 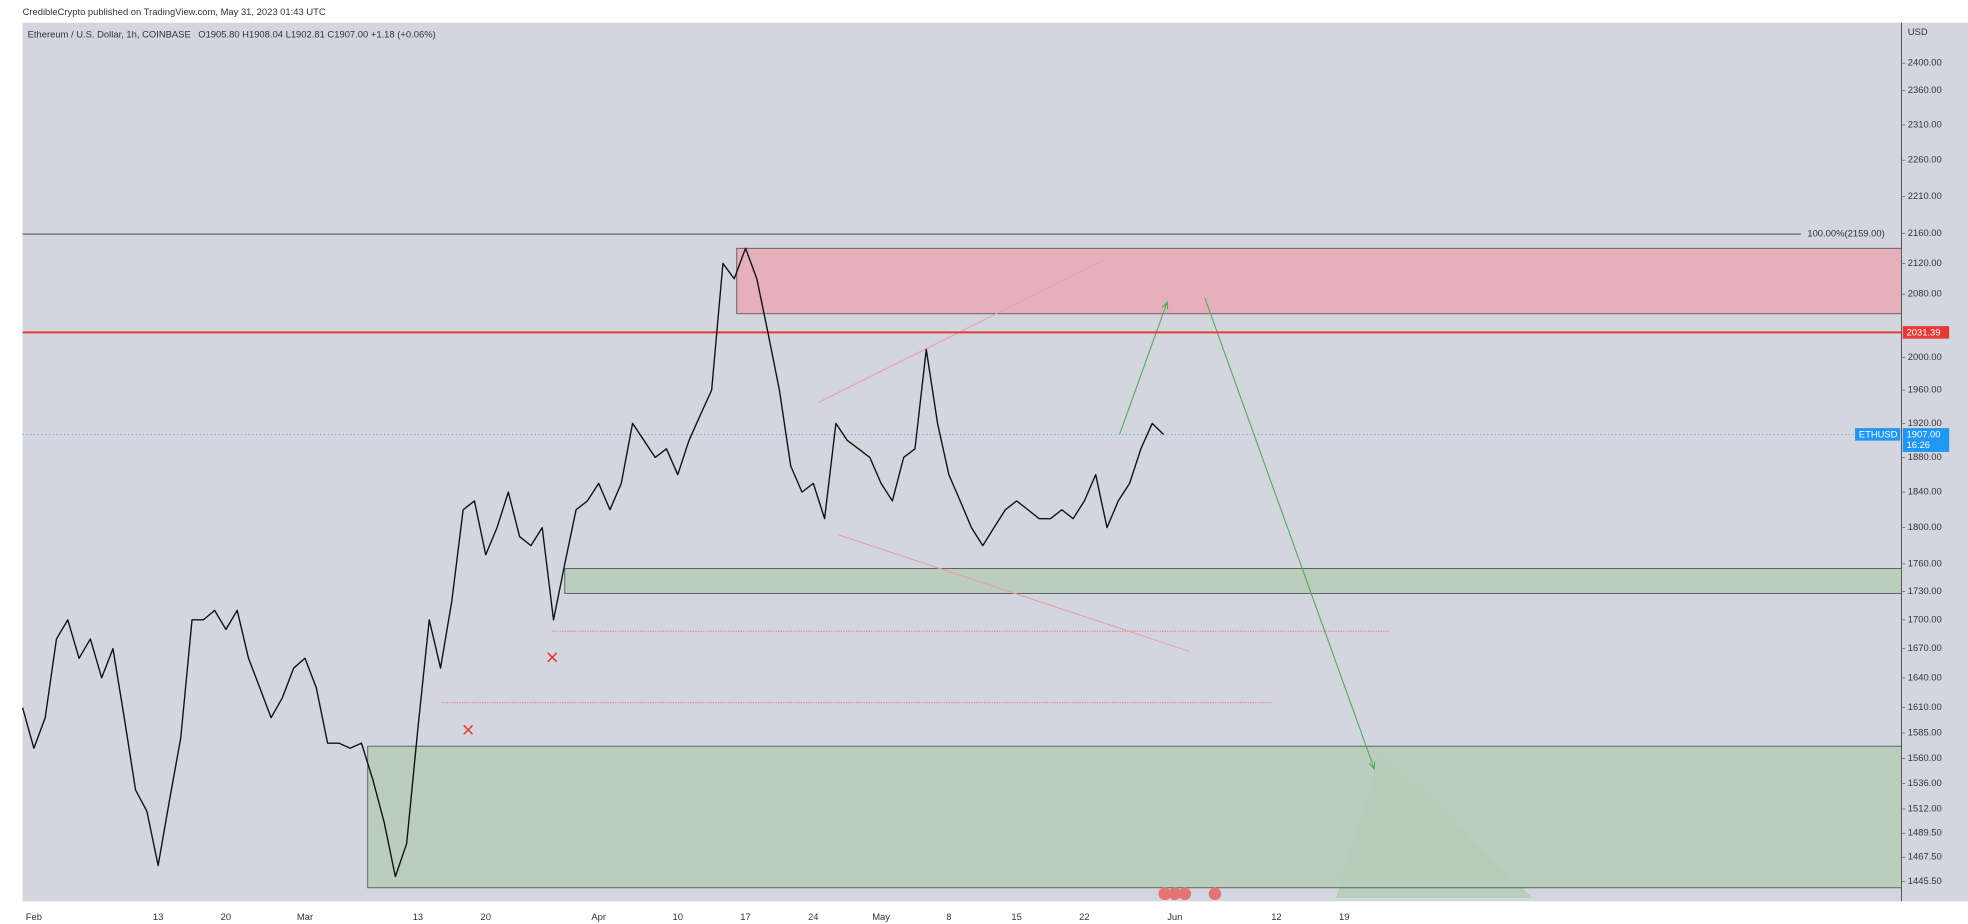 What do you see at coordinates (1925, 123) in the screenshot?
I see `y-tick-label: 2310.00` at bounding box center [1925, 123].